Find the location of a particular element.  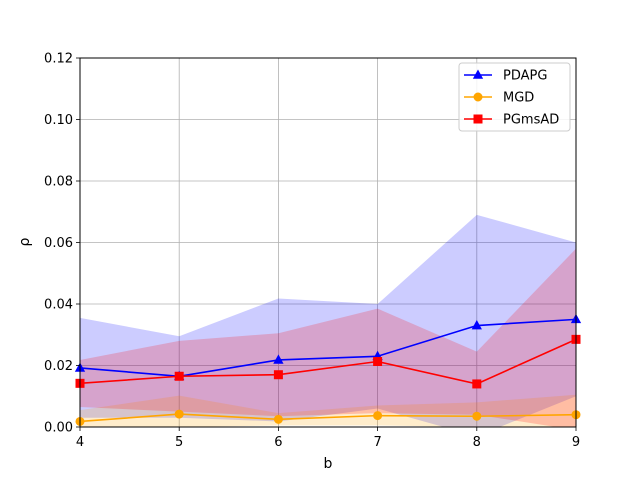

y-tick-label: 0.02 is located at coordinates (58, 366).